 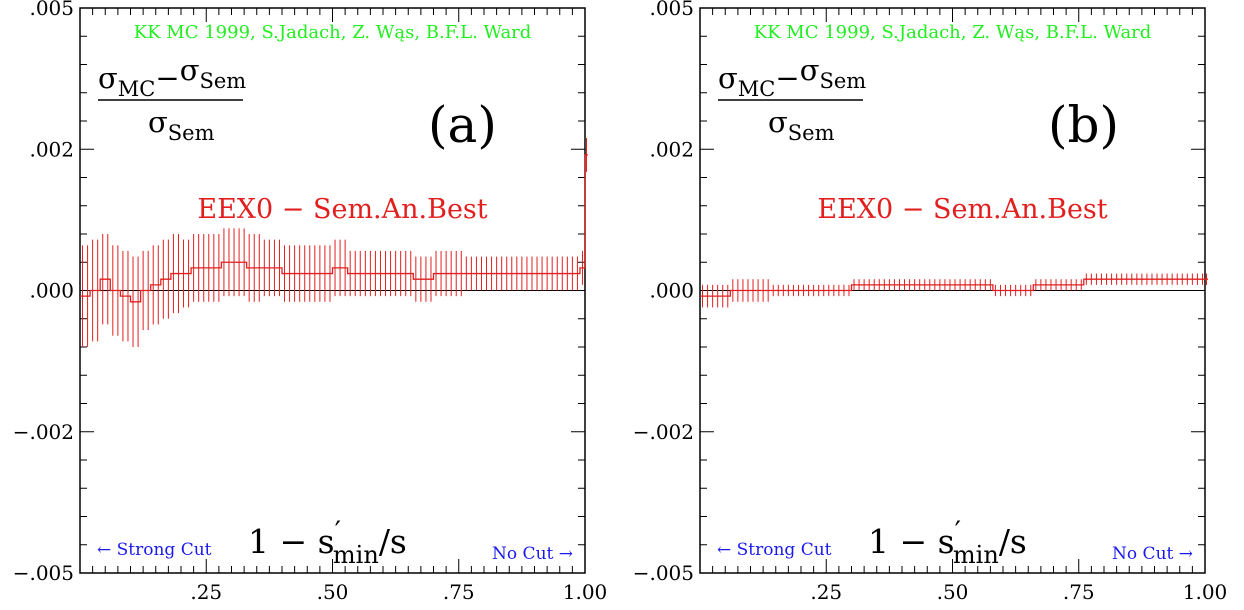 I want to click on series-line, so click(x=954, y=287).